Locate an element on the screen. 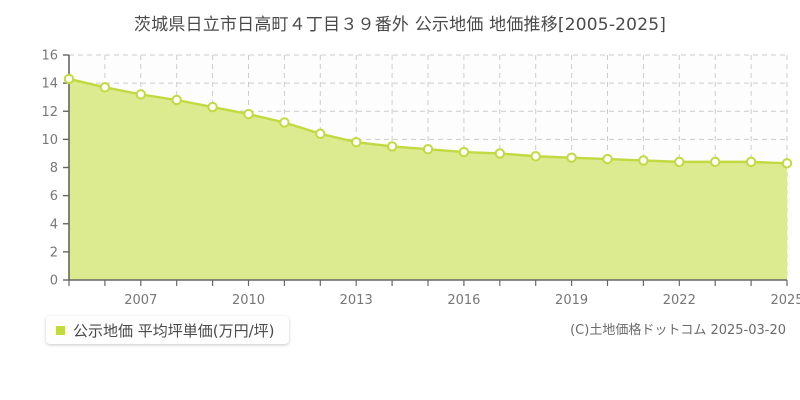 This screenshot has height=400, width=800. x-tick-label: 2016 is located at coordinates (463, 300).